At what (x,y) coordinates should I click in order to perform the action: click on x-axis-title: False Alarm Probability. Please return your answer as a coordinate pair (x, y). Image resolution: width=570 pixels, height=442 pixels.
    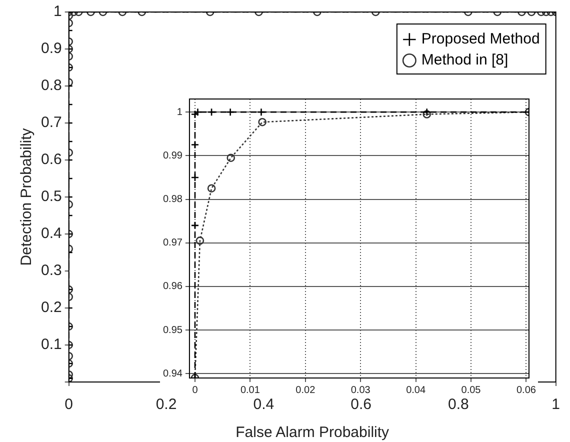
    Looking at the image, I should click on (313, 433).